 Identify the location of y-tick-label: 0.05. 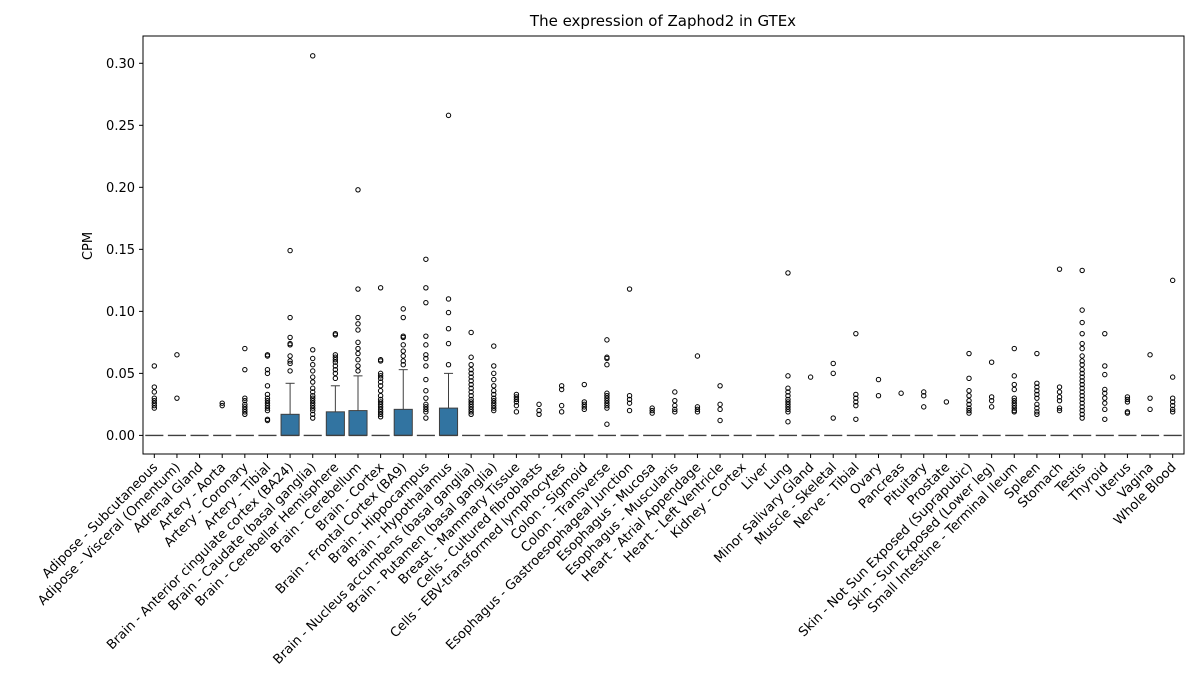
(120, 374).